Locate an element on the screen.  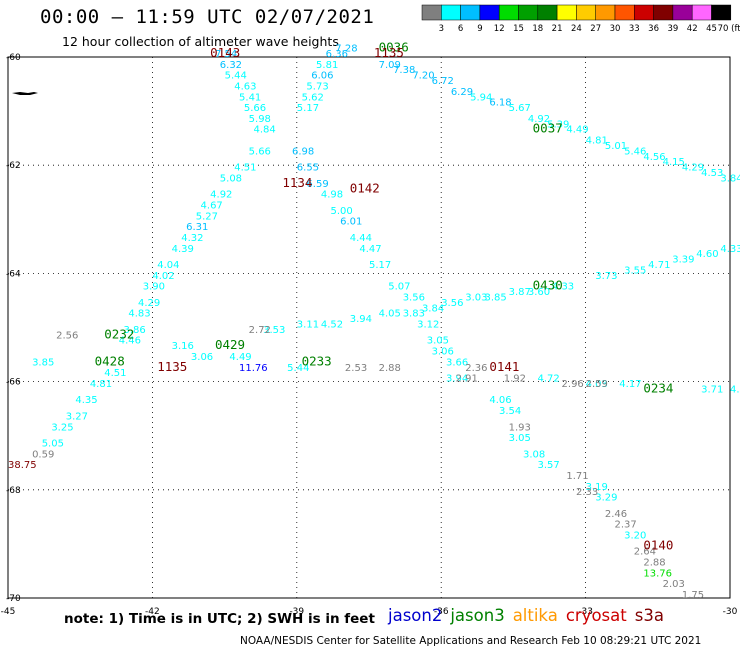
swh-value: 3.66 is located at coordinates (457, 362).